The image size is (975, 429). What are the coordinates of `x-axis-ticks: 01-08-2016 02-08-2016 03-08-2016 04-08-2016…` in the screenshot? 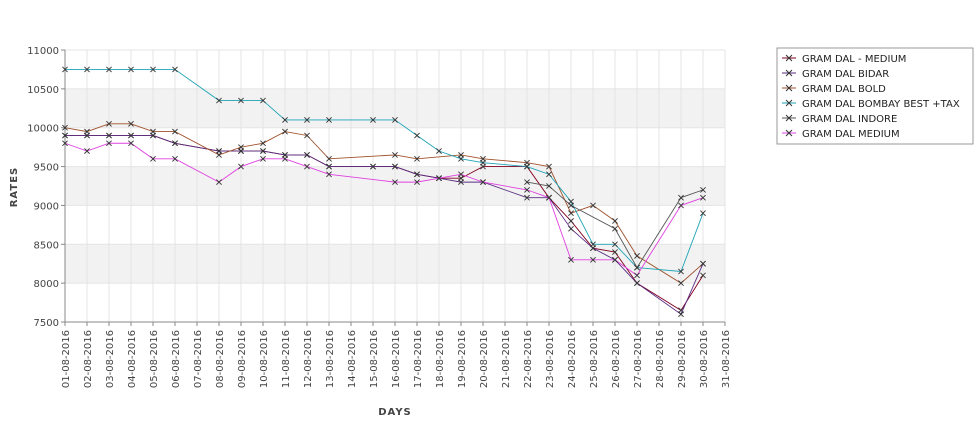 It's located at (396, 355).